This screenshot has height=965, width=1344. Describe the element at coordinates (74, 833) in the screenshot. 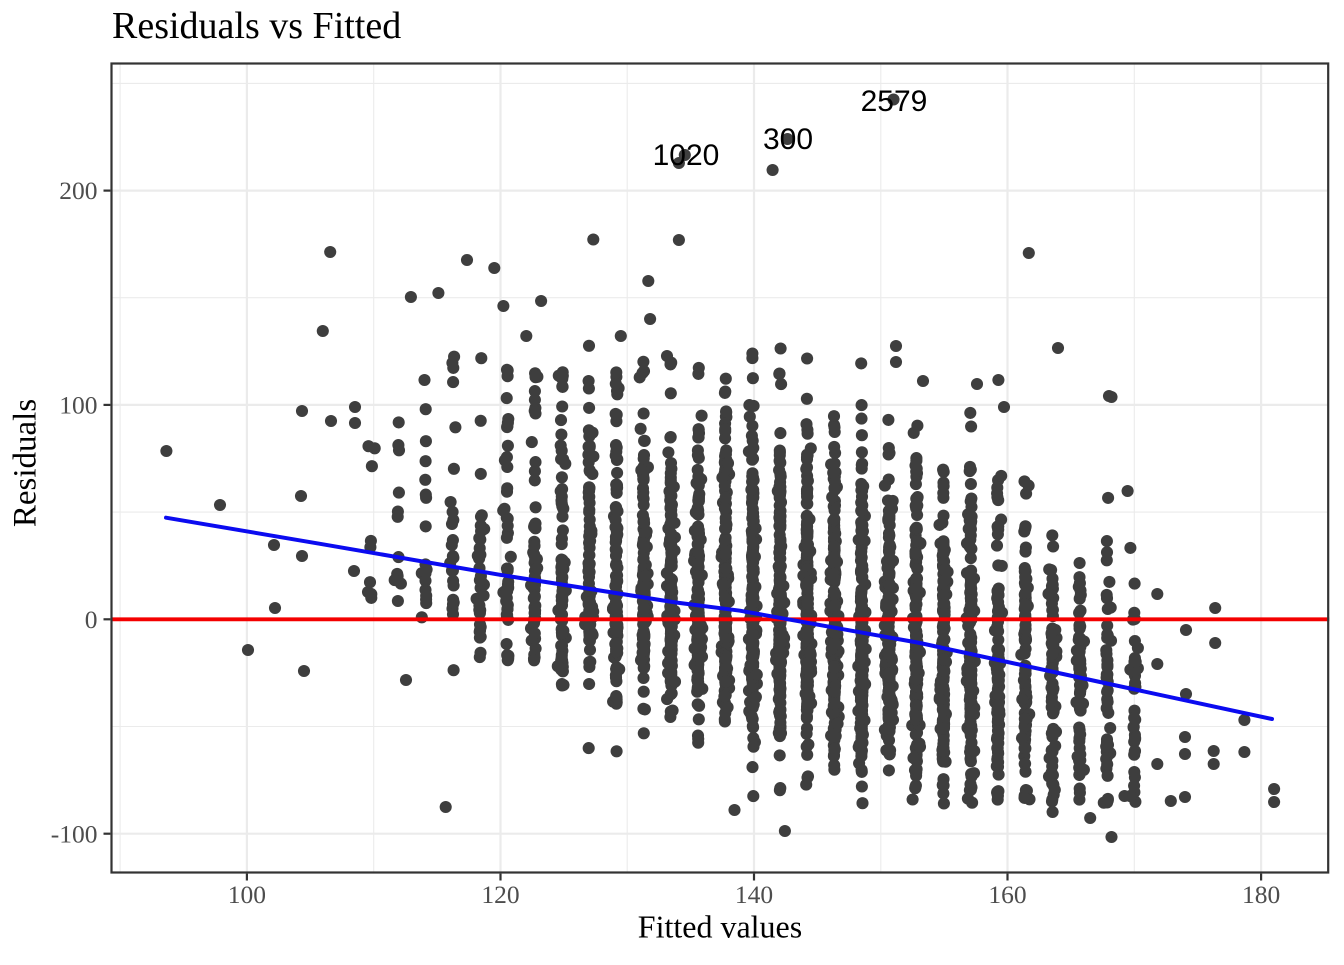

I see `svg-text: -100` at that location.